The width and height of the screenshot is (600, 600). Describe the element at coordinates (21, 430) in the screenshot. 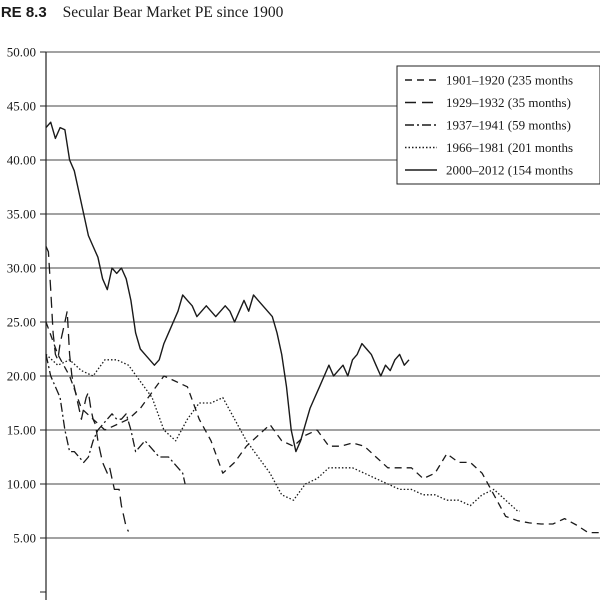

I see `y-tick-label: 15.00` at that location.